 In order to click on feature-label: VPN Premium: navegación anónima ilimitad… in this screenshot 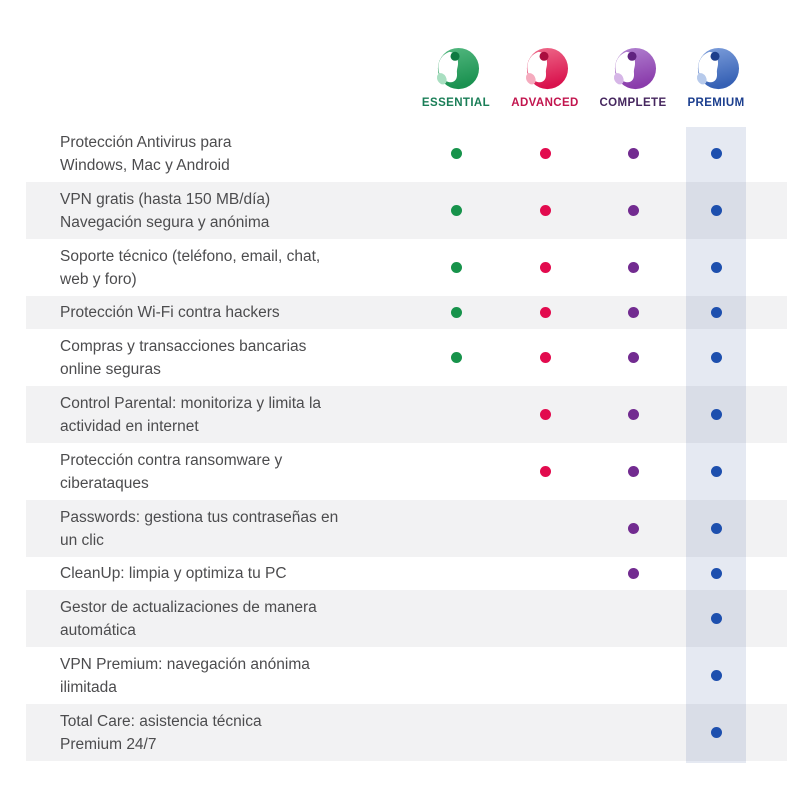, I will do `click(185, 675)`.